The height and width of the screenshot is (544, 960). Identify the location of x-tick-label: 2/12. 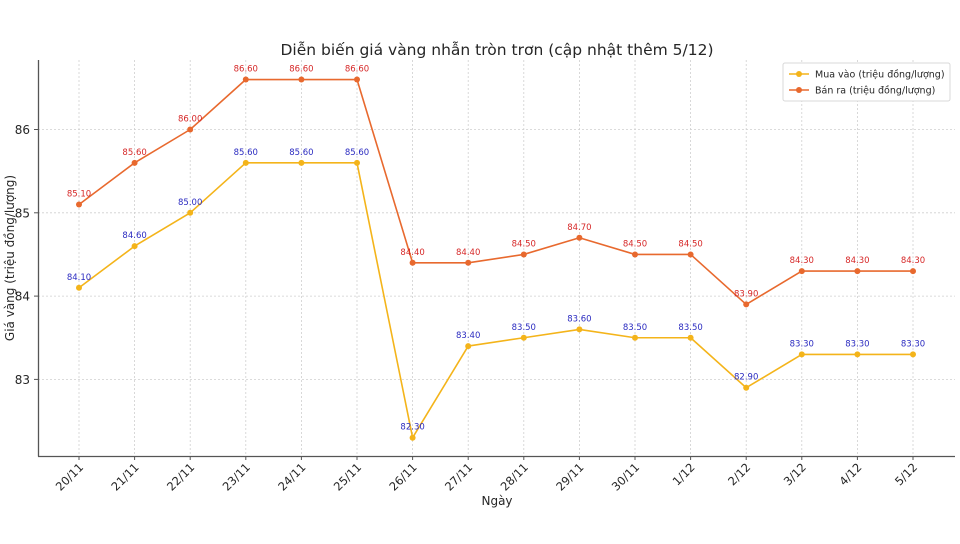
(739, 474).